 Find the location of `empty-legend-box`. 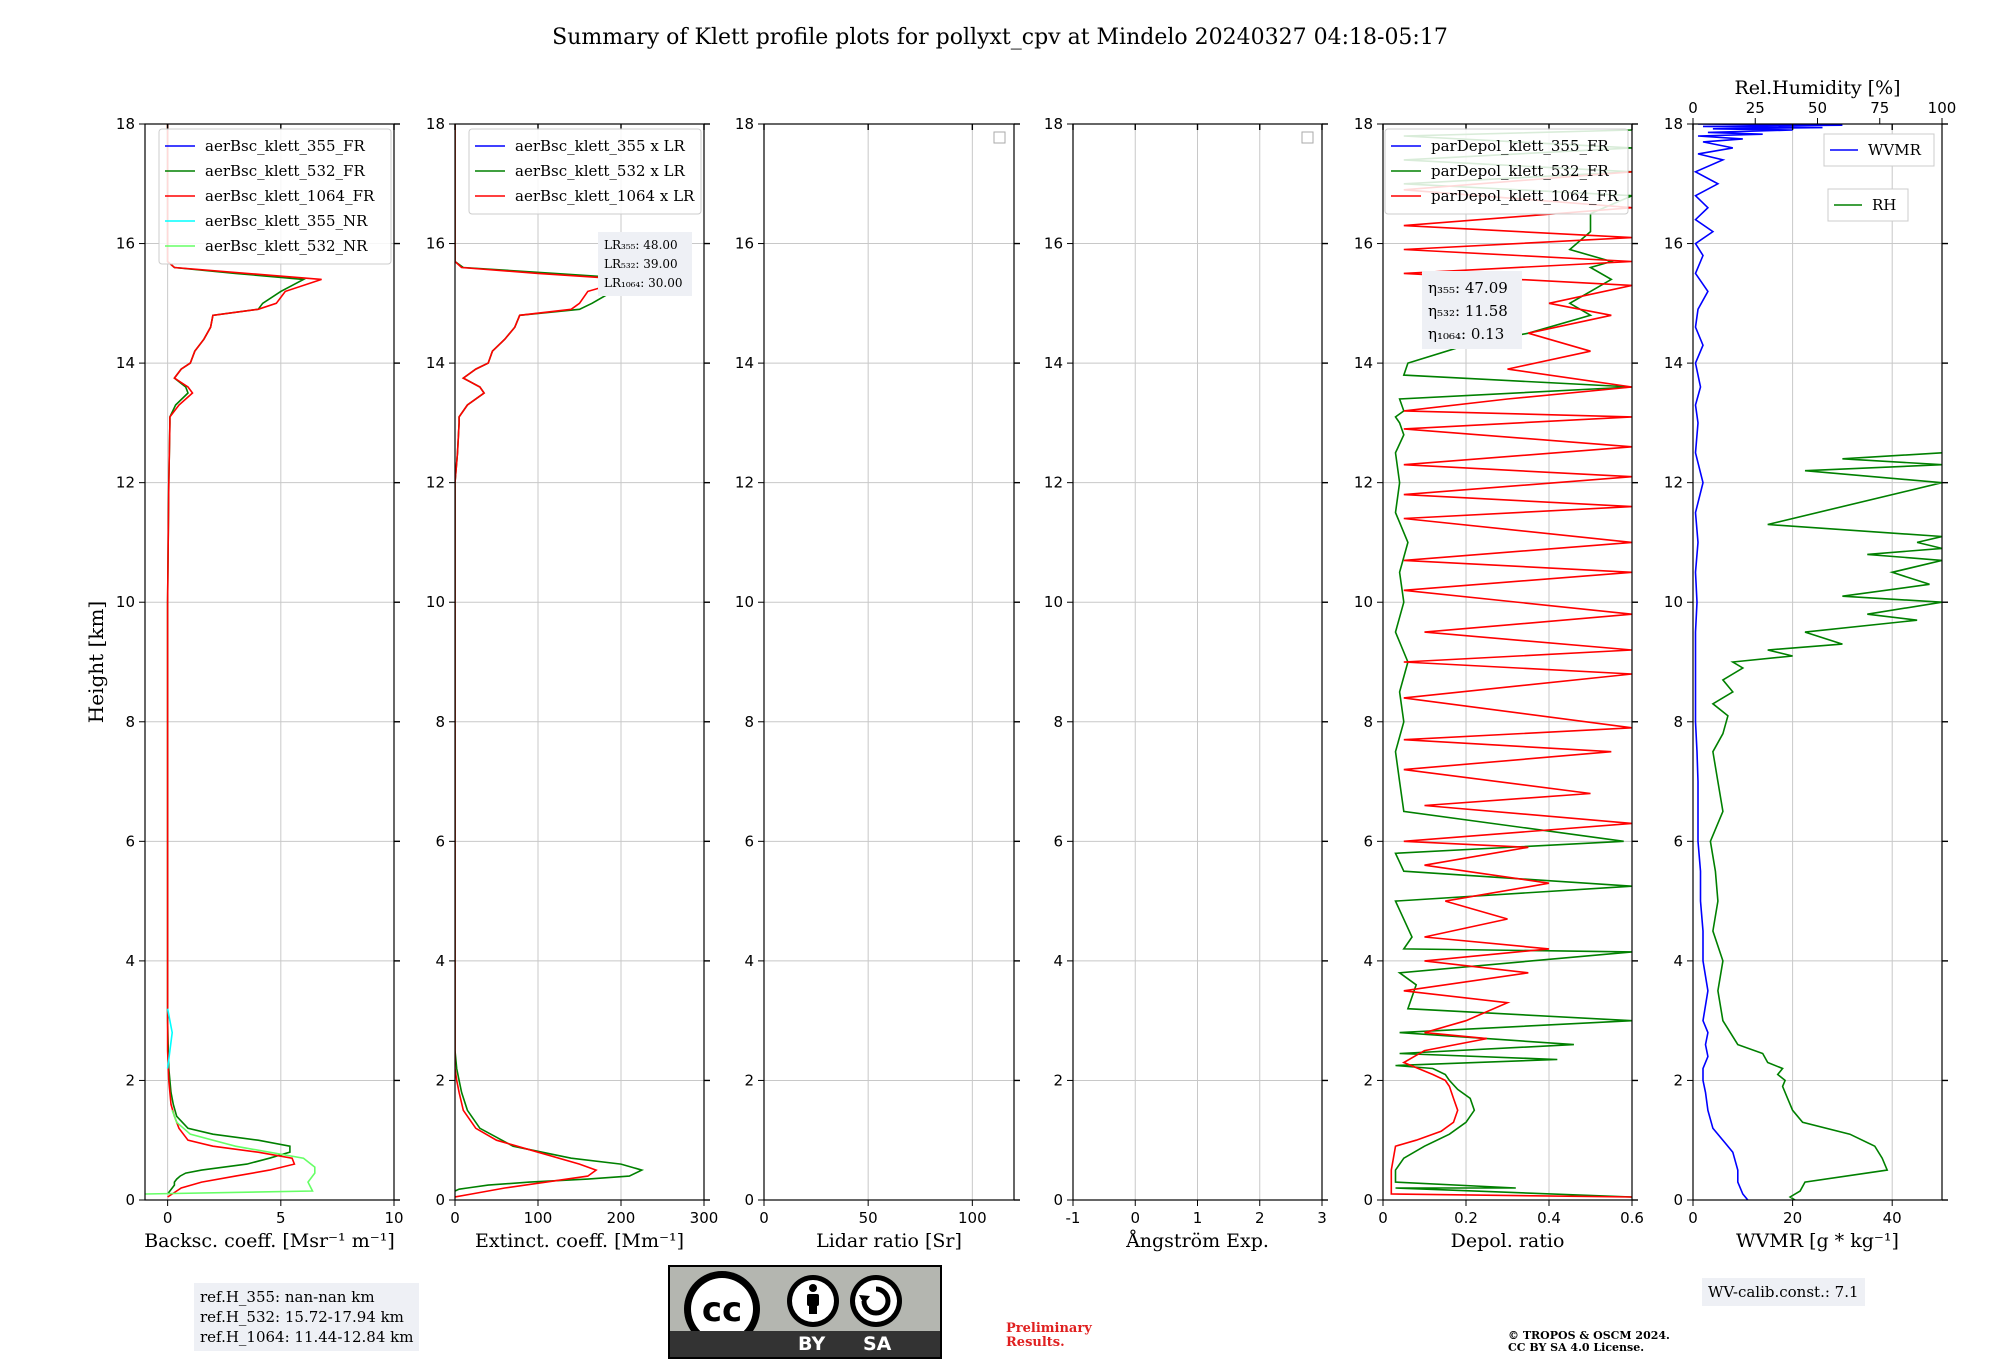

empty-legend-box is located at coordinates (1307, 137).